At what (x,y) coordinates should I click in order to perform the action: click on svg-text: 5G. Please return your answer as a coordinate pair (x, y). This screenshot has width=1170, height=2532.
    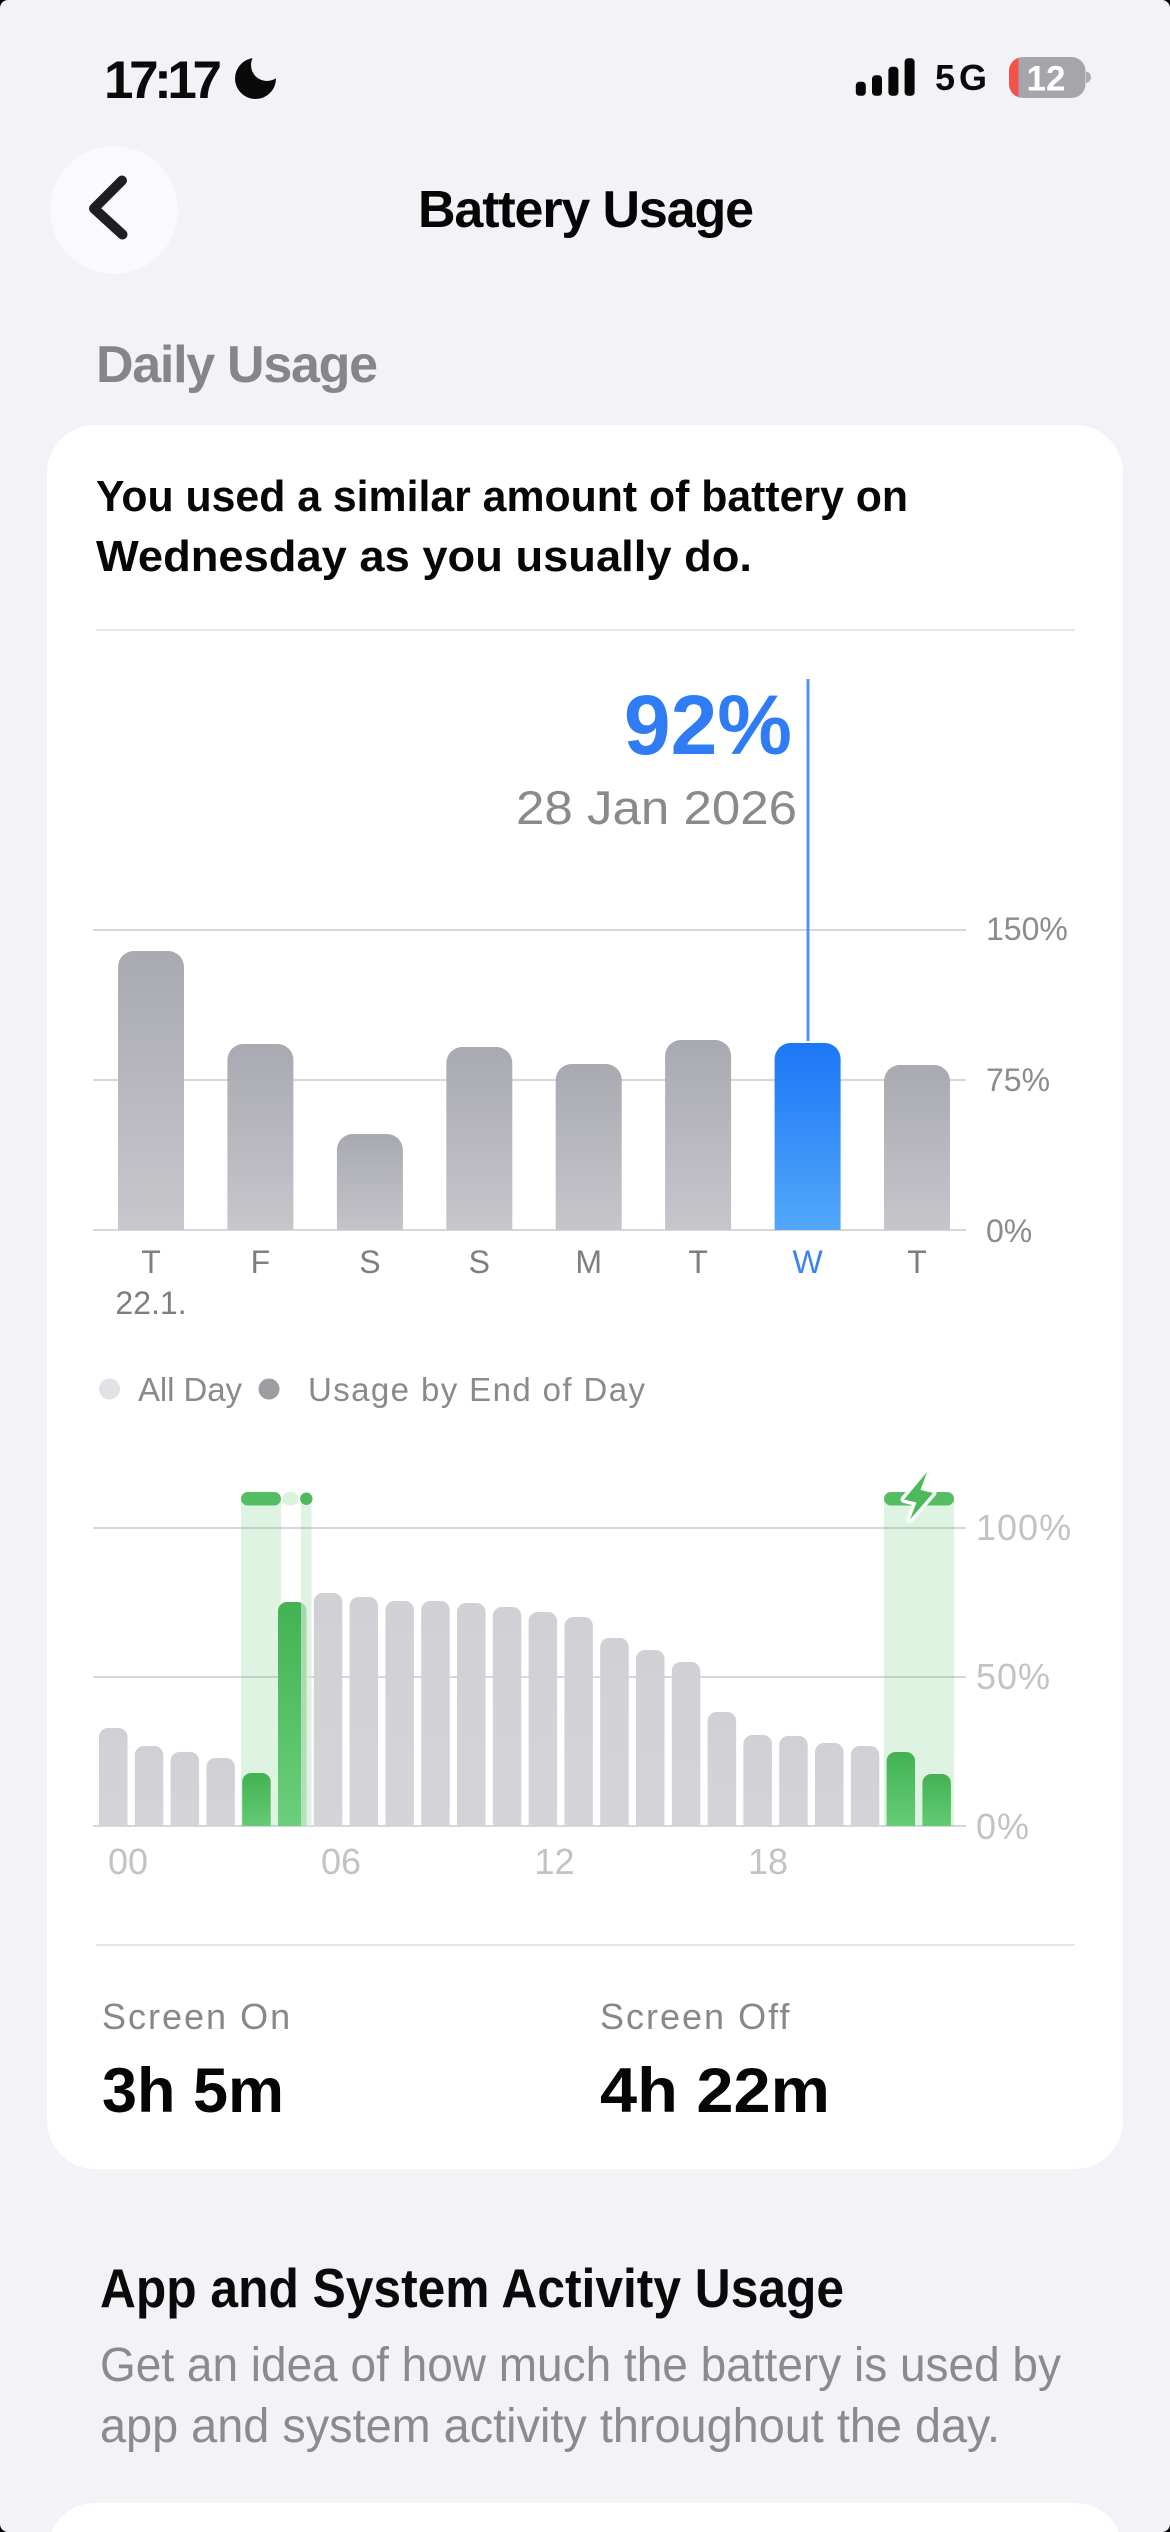
    Looking at the image, I should click on (961, 77).